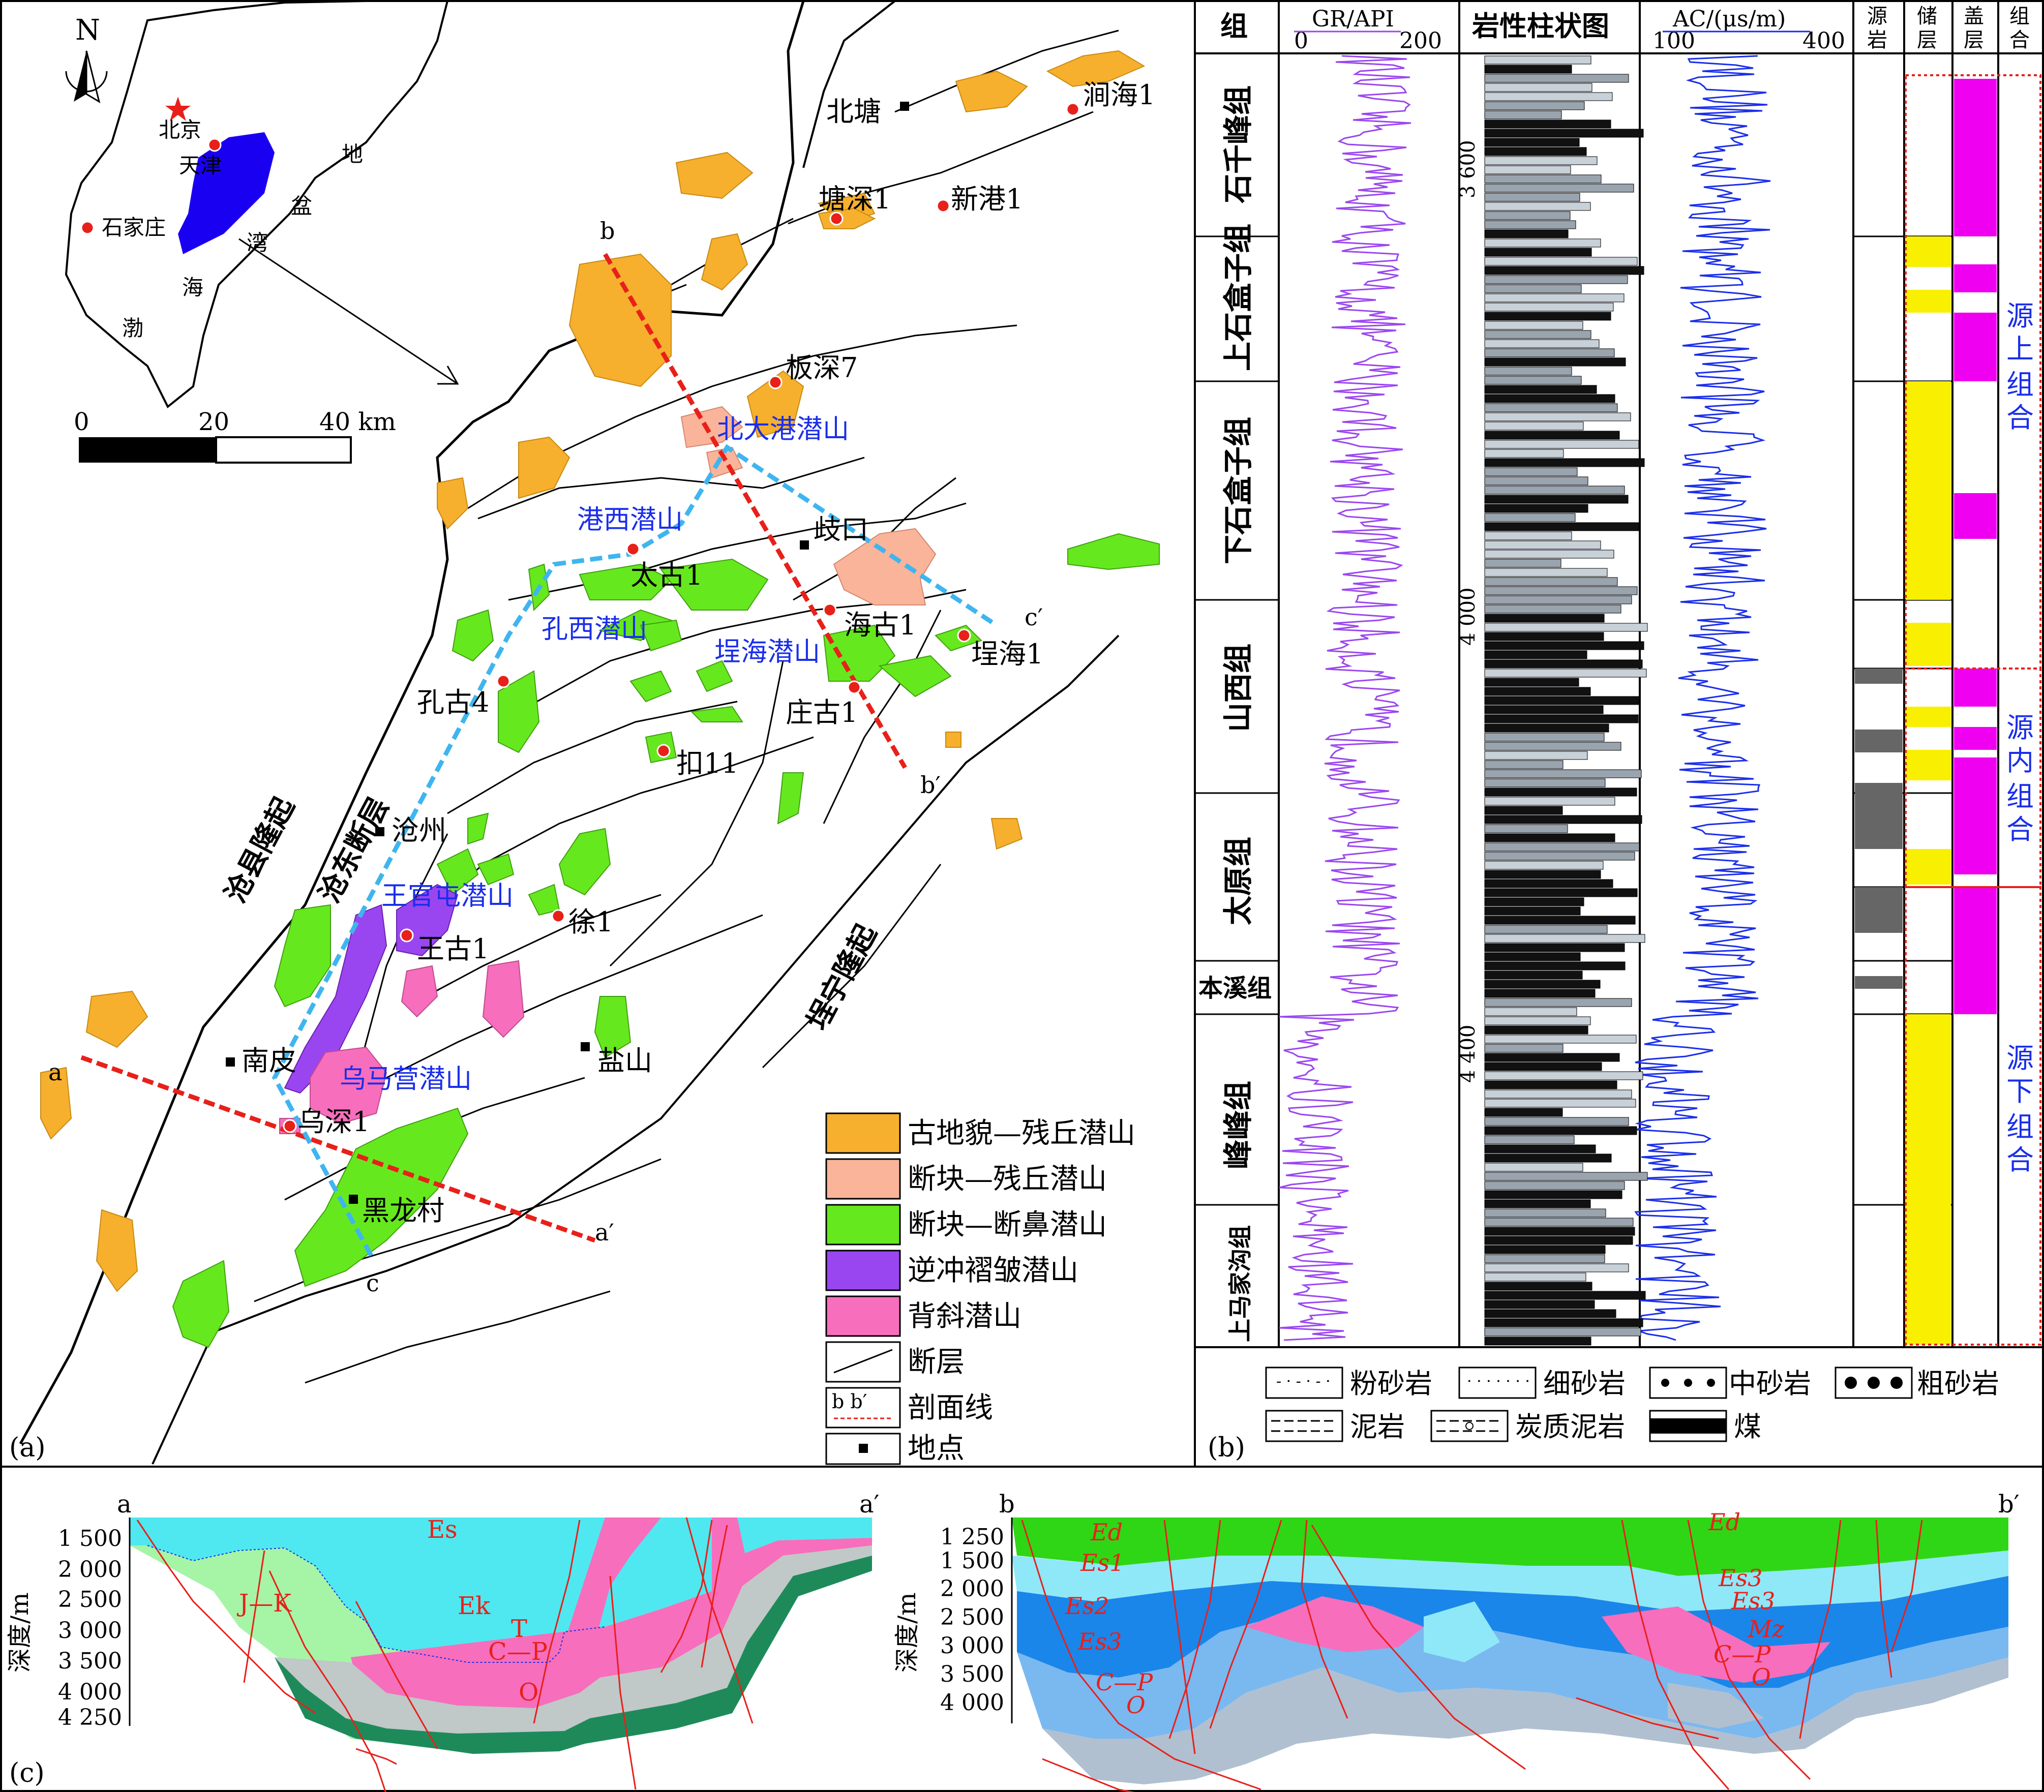 The image size is (2044, 1792). I want to click on label-heilongcun: 黑龙村, so click(403, 1211).